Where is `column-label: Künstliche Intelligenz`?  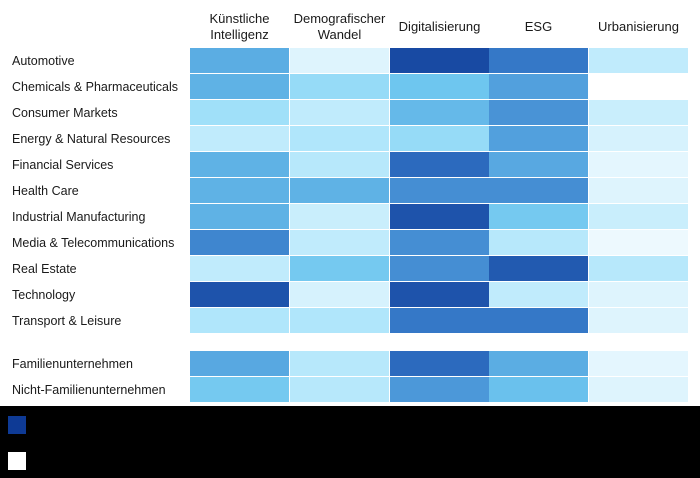 column-label: Künstliche Intelligenz is located at coordinates (239, 26).